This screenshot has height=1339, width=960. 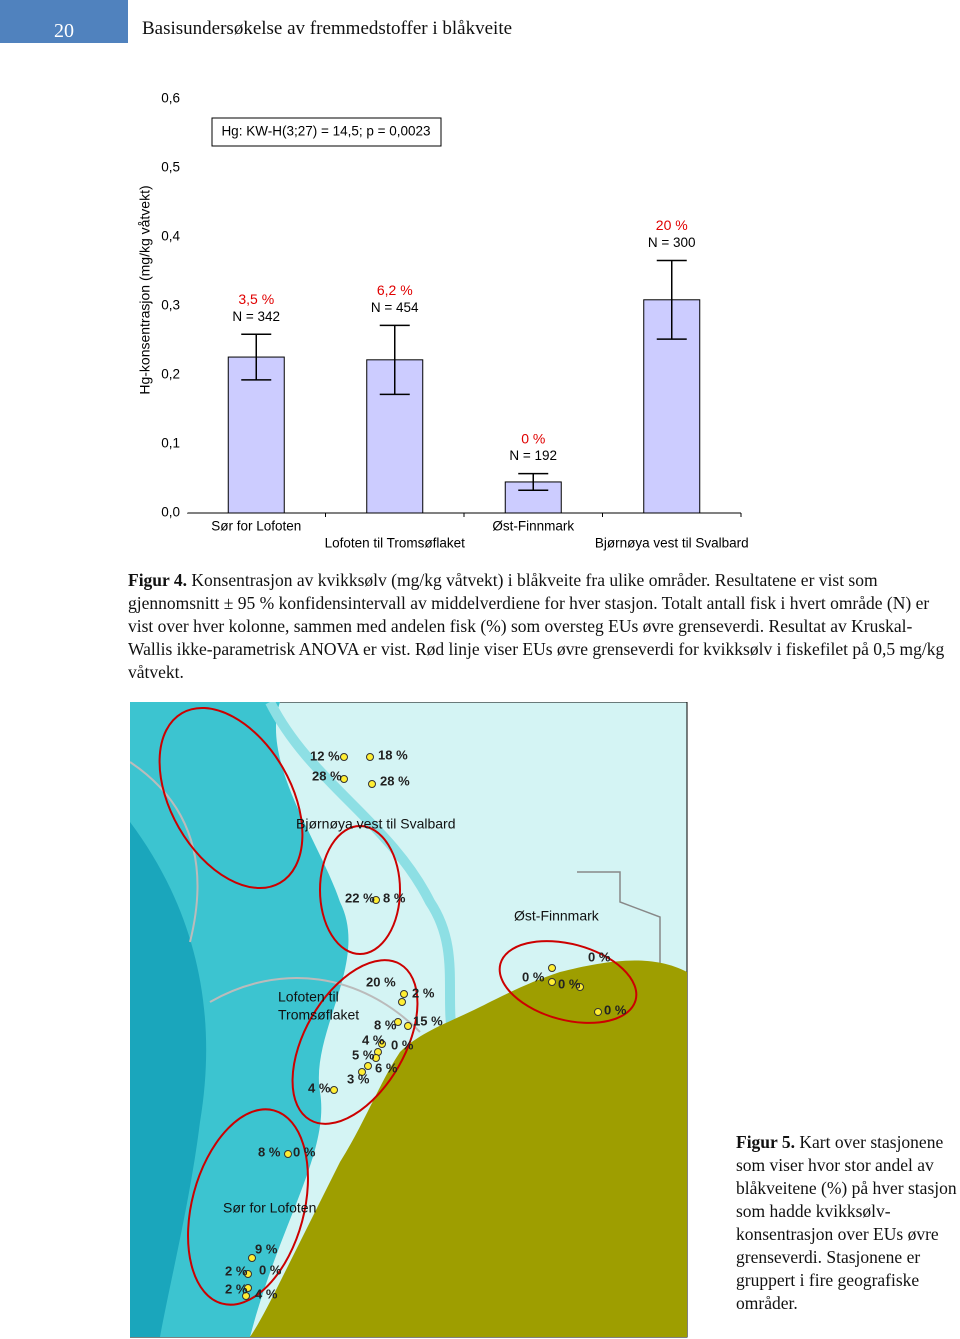 I want to click on y-tick-label: 0,4, so click(x=170, y=236).